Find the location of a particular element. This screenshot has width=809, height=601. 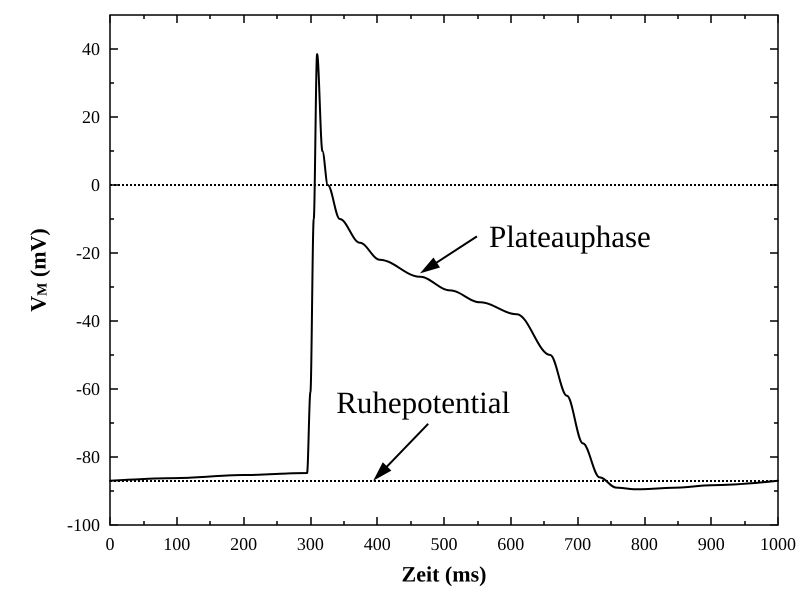

y-tick-label: -60 is located at coordinates (88, 389).